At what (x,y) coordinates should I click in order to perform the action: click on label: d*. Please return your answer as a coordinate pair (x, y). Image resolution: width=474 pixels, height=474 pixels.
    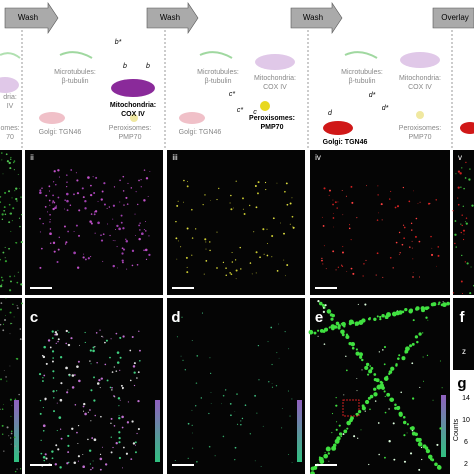
    Looking at the image, I should click on (385, 108).